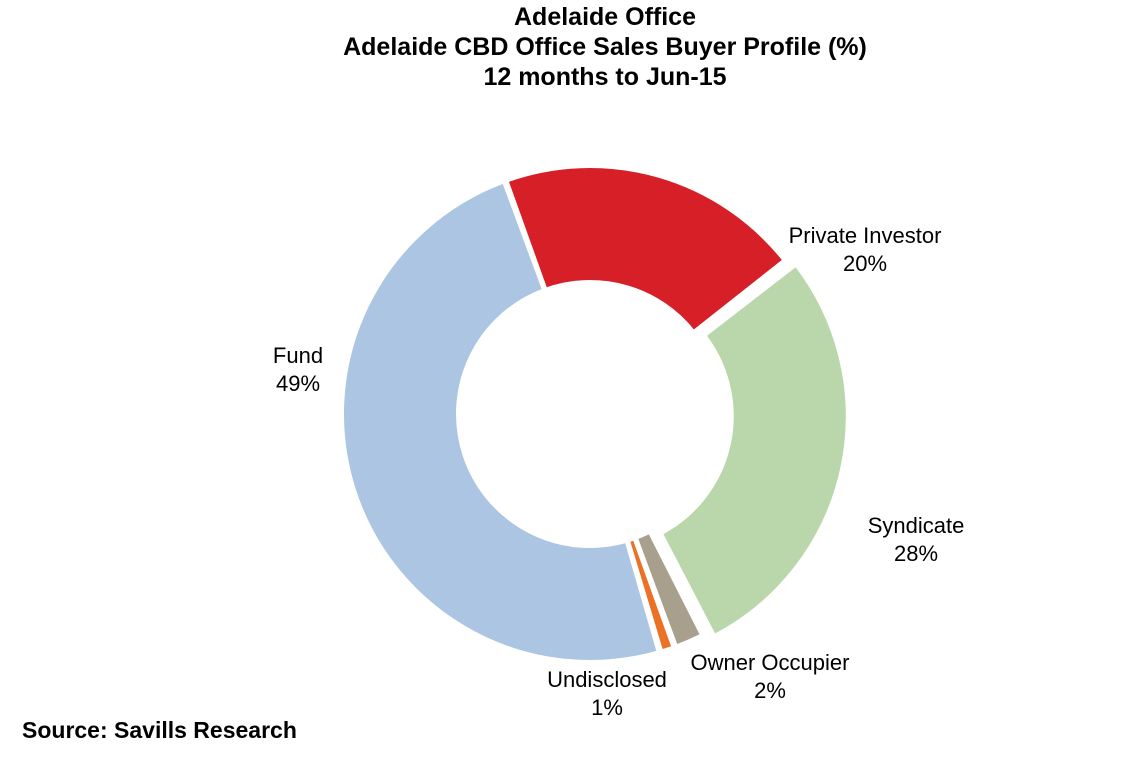  I want to click on label-syndicate-name: Syndicate, so click(916, 525).